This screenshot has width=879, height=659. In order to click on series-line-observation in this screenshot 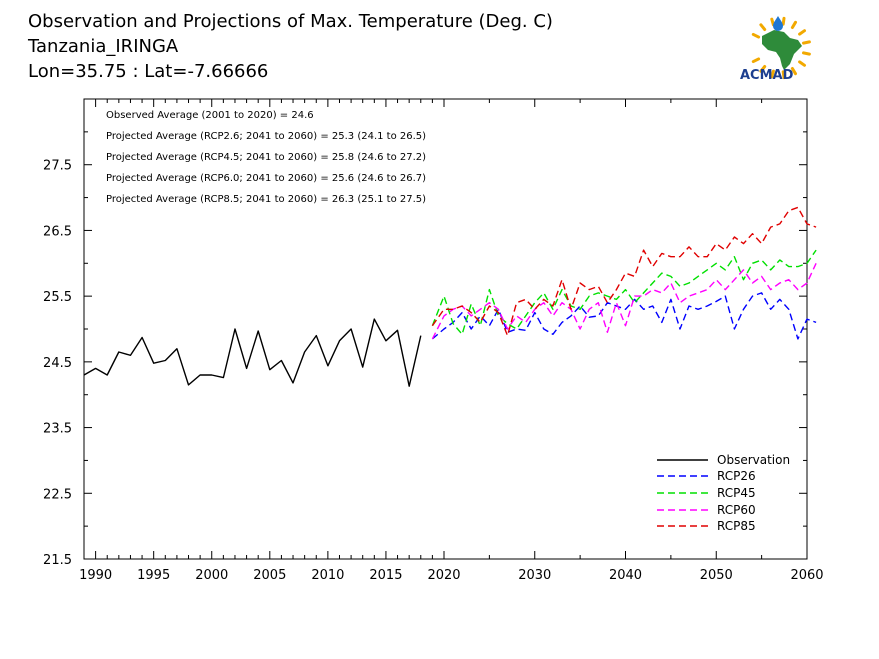, I will do `click(252, 352)`.